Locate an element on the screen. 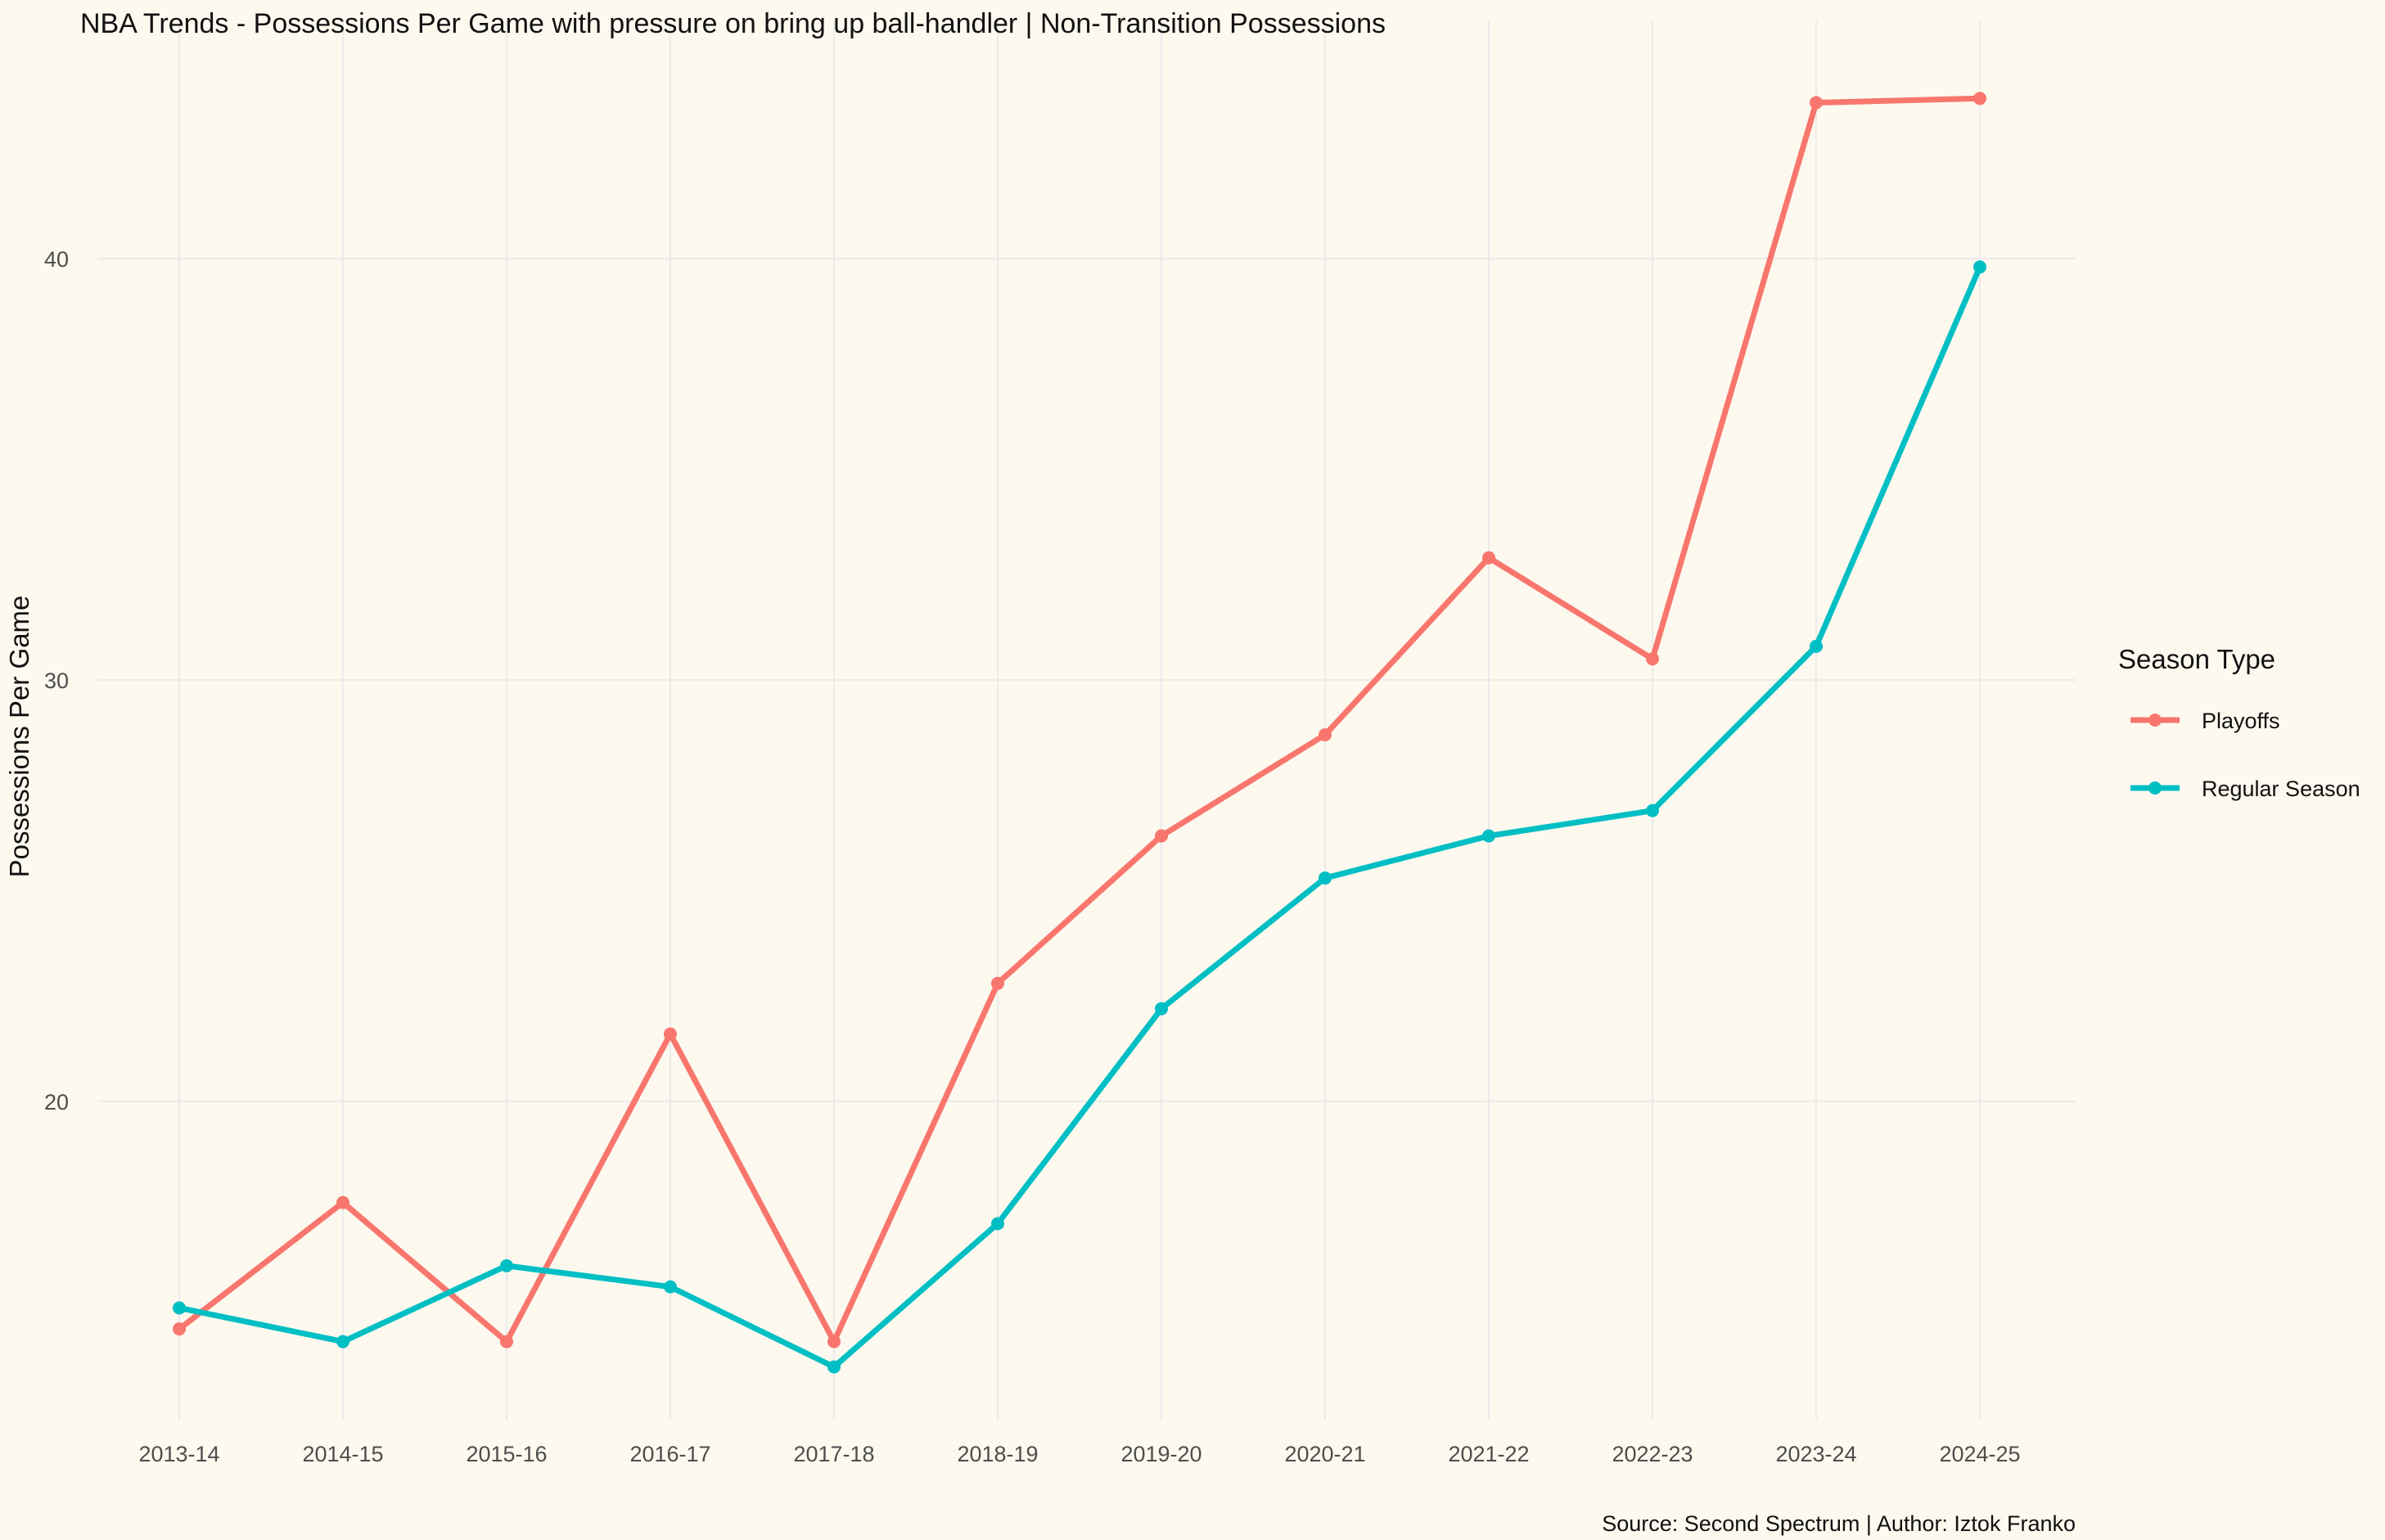 Image resolution: width=2385 pixels, height=1540 pixels. x-tick-label: 2016-17 is located at coordinates (670, 1454).